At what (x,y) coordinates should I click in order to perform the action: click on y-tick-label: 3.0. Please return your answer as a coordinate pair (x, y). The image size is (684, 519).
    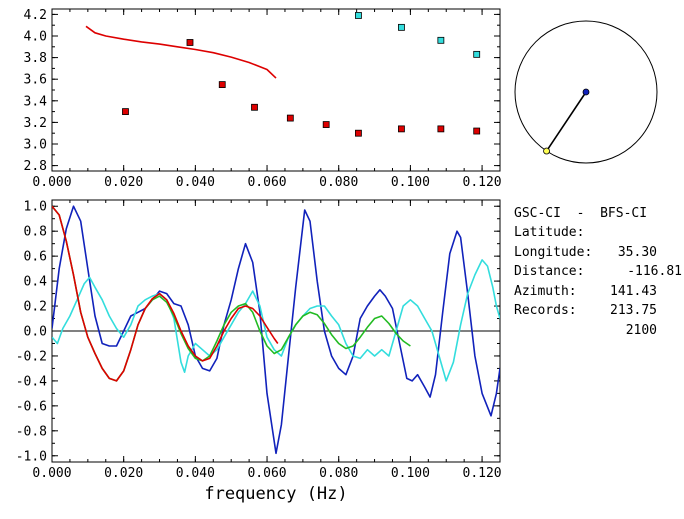
    Looking at the image, I should click on (35, 145).